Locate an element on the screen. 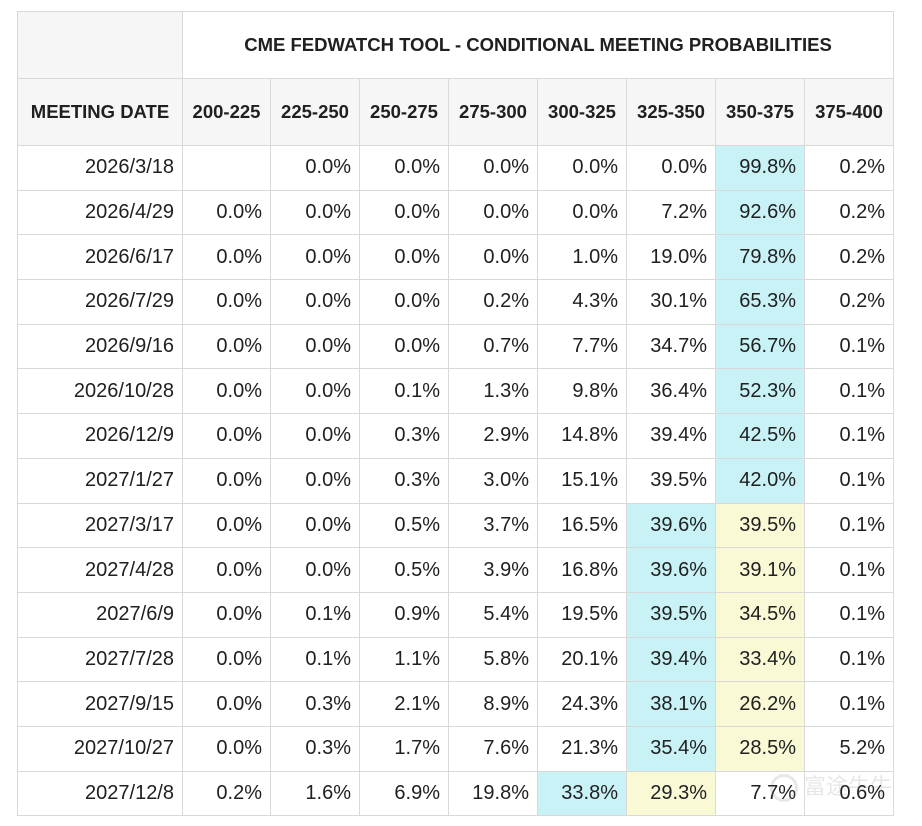  probability-cell: 5.2% is located at coordinates (849, 748).